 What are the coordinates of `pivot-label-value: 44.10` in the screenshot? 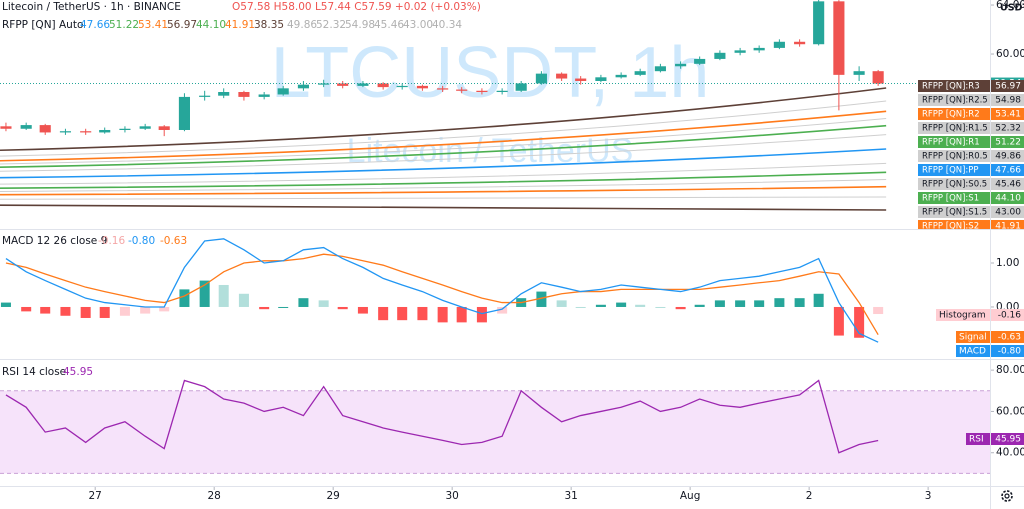 It's located at (1008, 199).